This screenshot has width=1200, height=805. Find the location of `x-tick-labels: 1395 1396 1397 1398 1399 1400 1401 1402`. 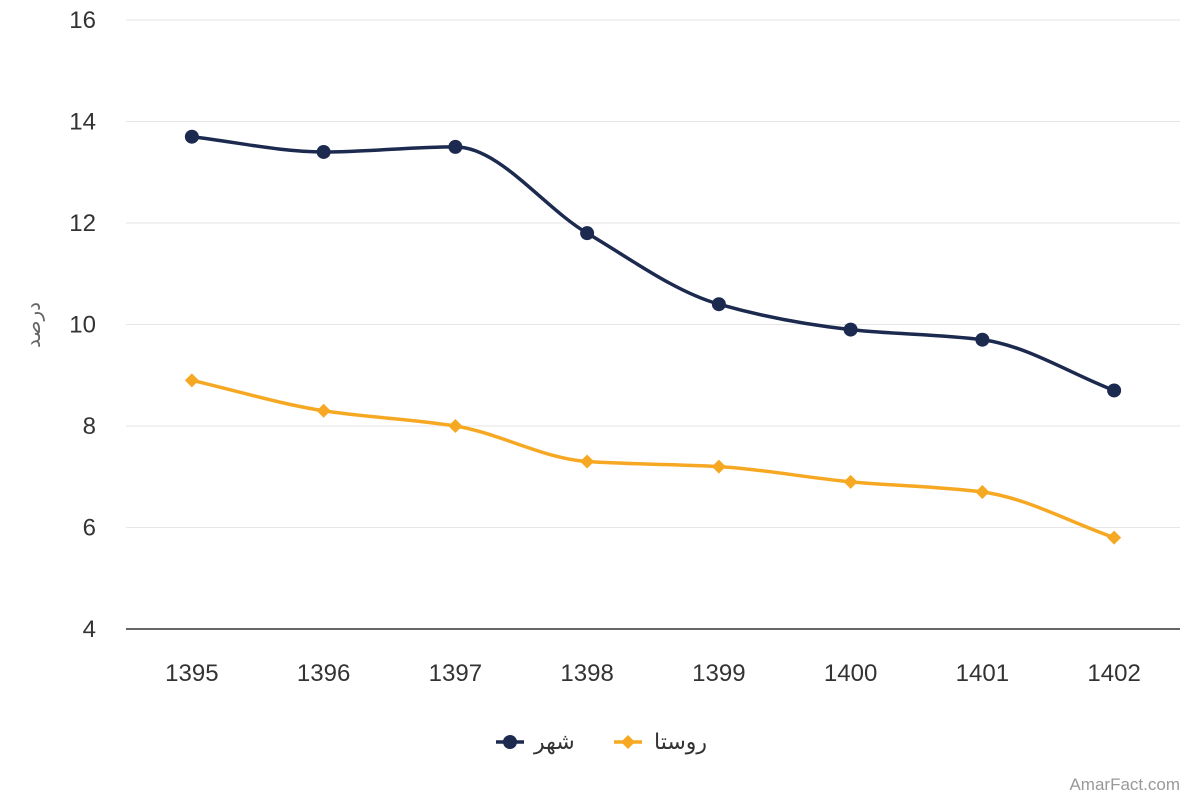

x-tick-labels: 1395 1396 1397 1398 1399 1400 1401 1402 is located at coordinates (653, 673).